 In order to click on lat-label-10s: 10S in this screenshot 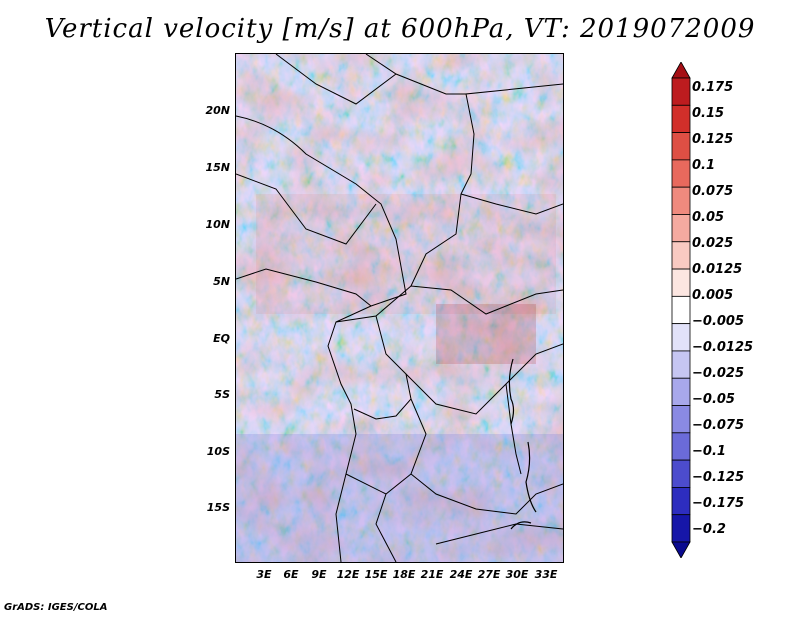, I will do `click(218, 451)`.